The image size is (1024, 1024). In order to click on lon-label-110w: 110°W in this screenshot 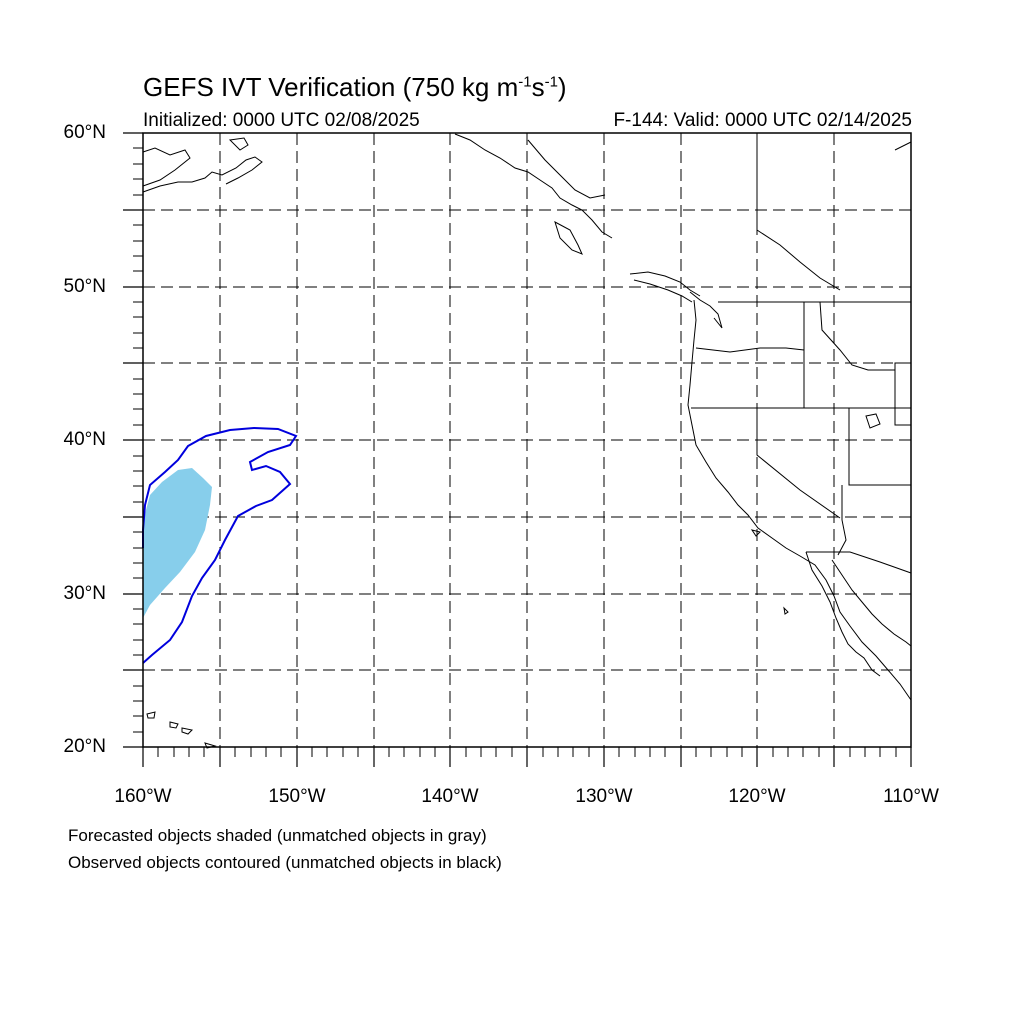, I will do `click(911, 796)`.